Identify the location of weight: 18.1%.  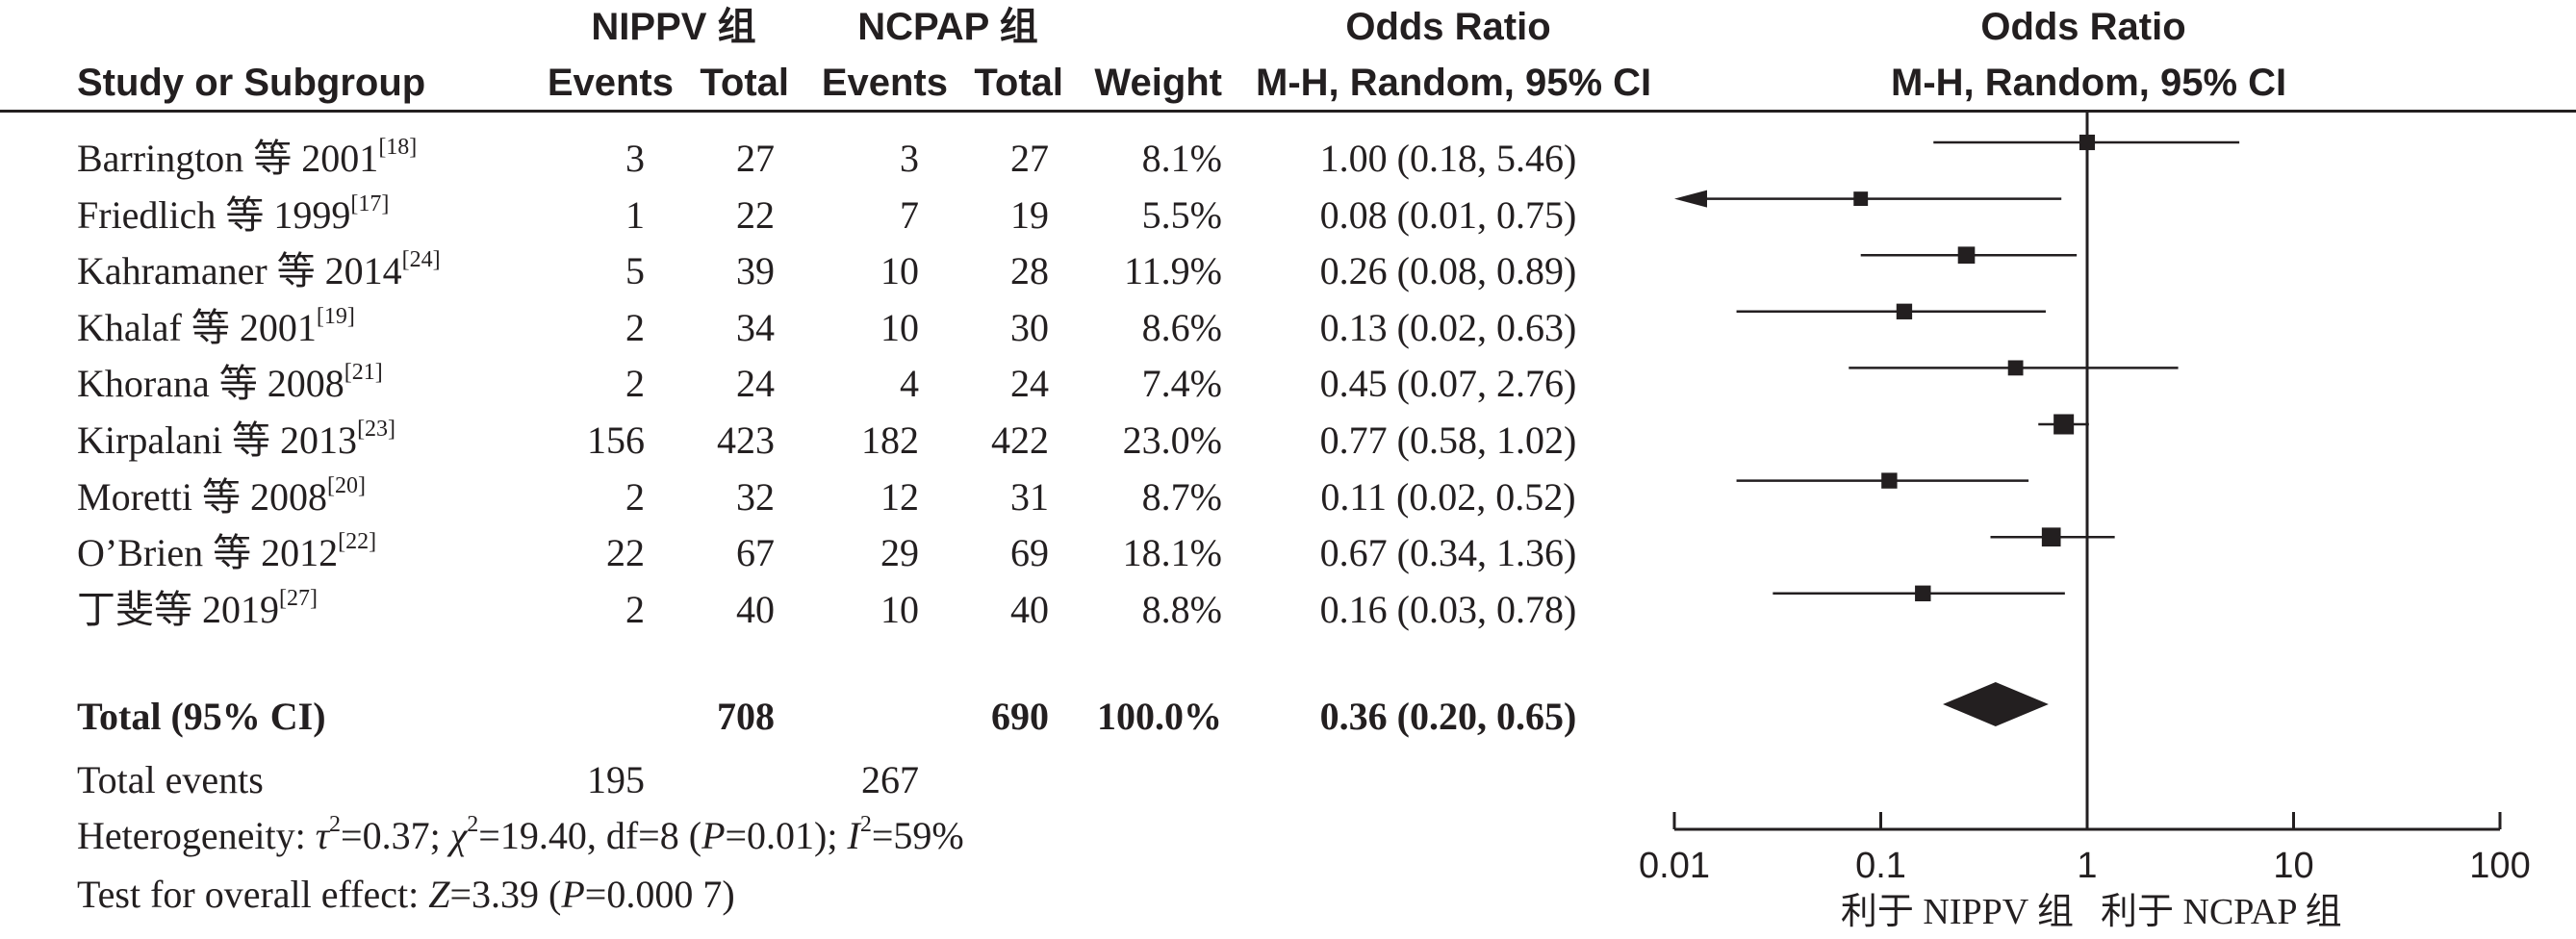
(1172, 553).